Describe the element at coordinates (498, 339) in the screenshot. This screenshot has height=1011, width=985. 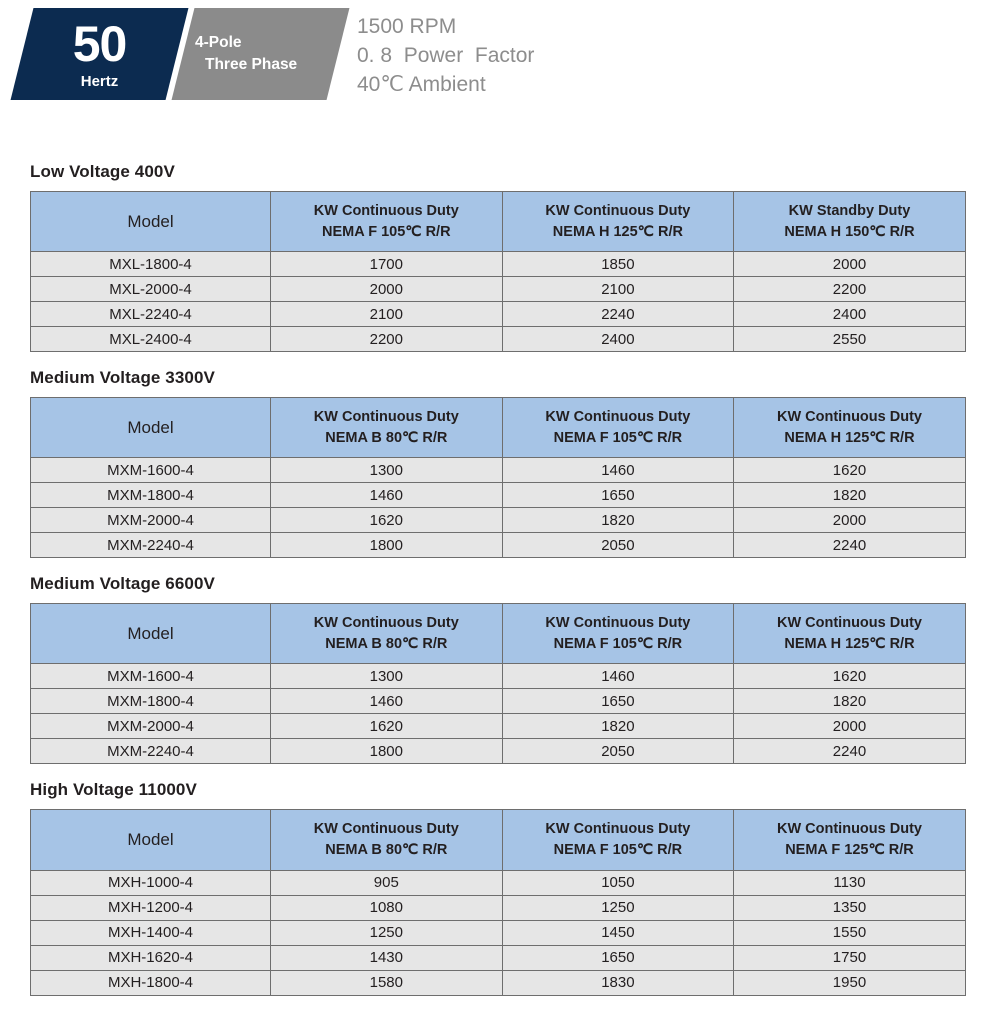
I see `table-row: MXL-2400-4 2200 2400 2550` at that location.